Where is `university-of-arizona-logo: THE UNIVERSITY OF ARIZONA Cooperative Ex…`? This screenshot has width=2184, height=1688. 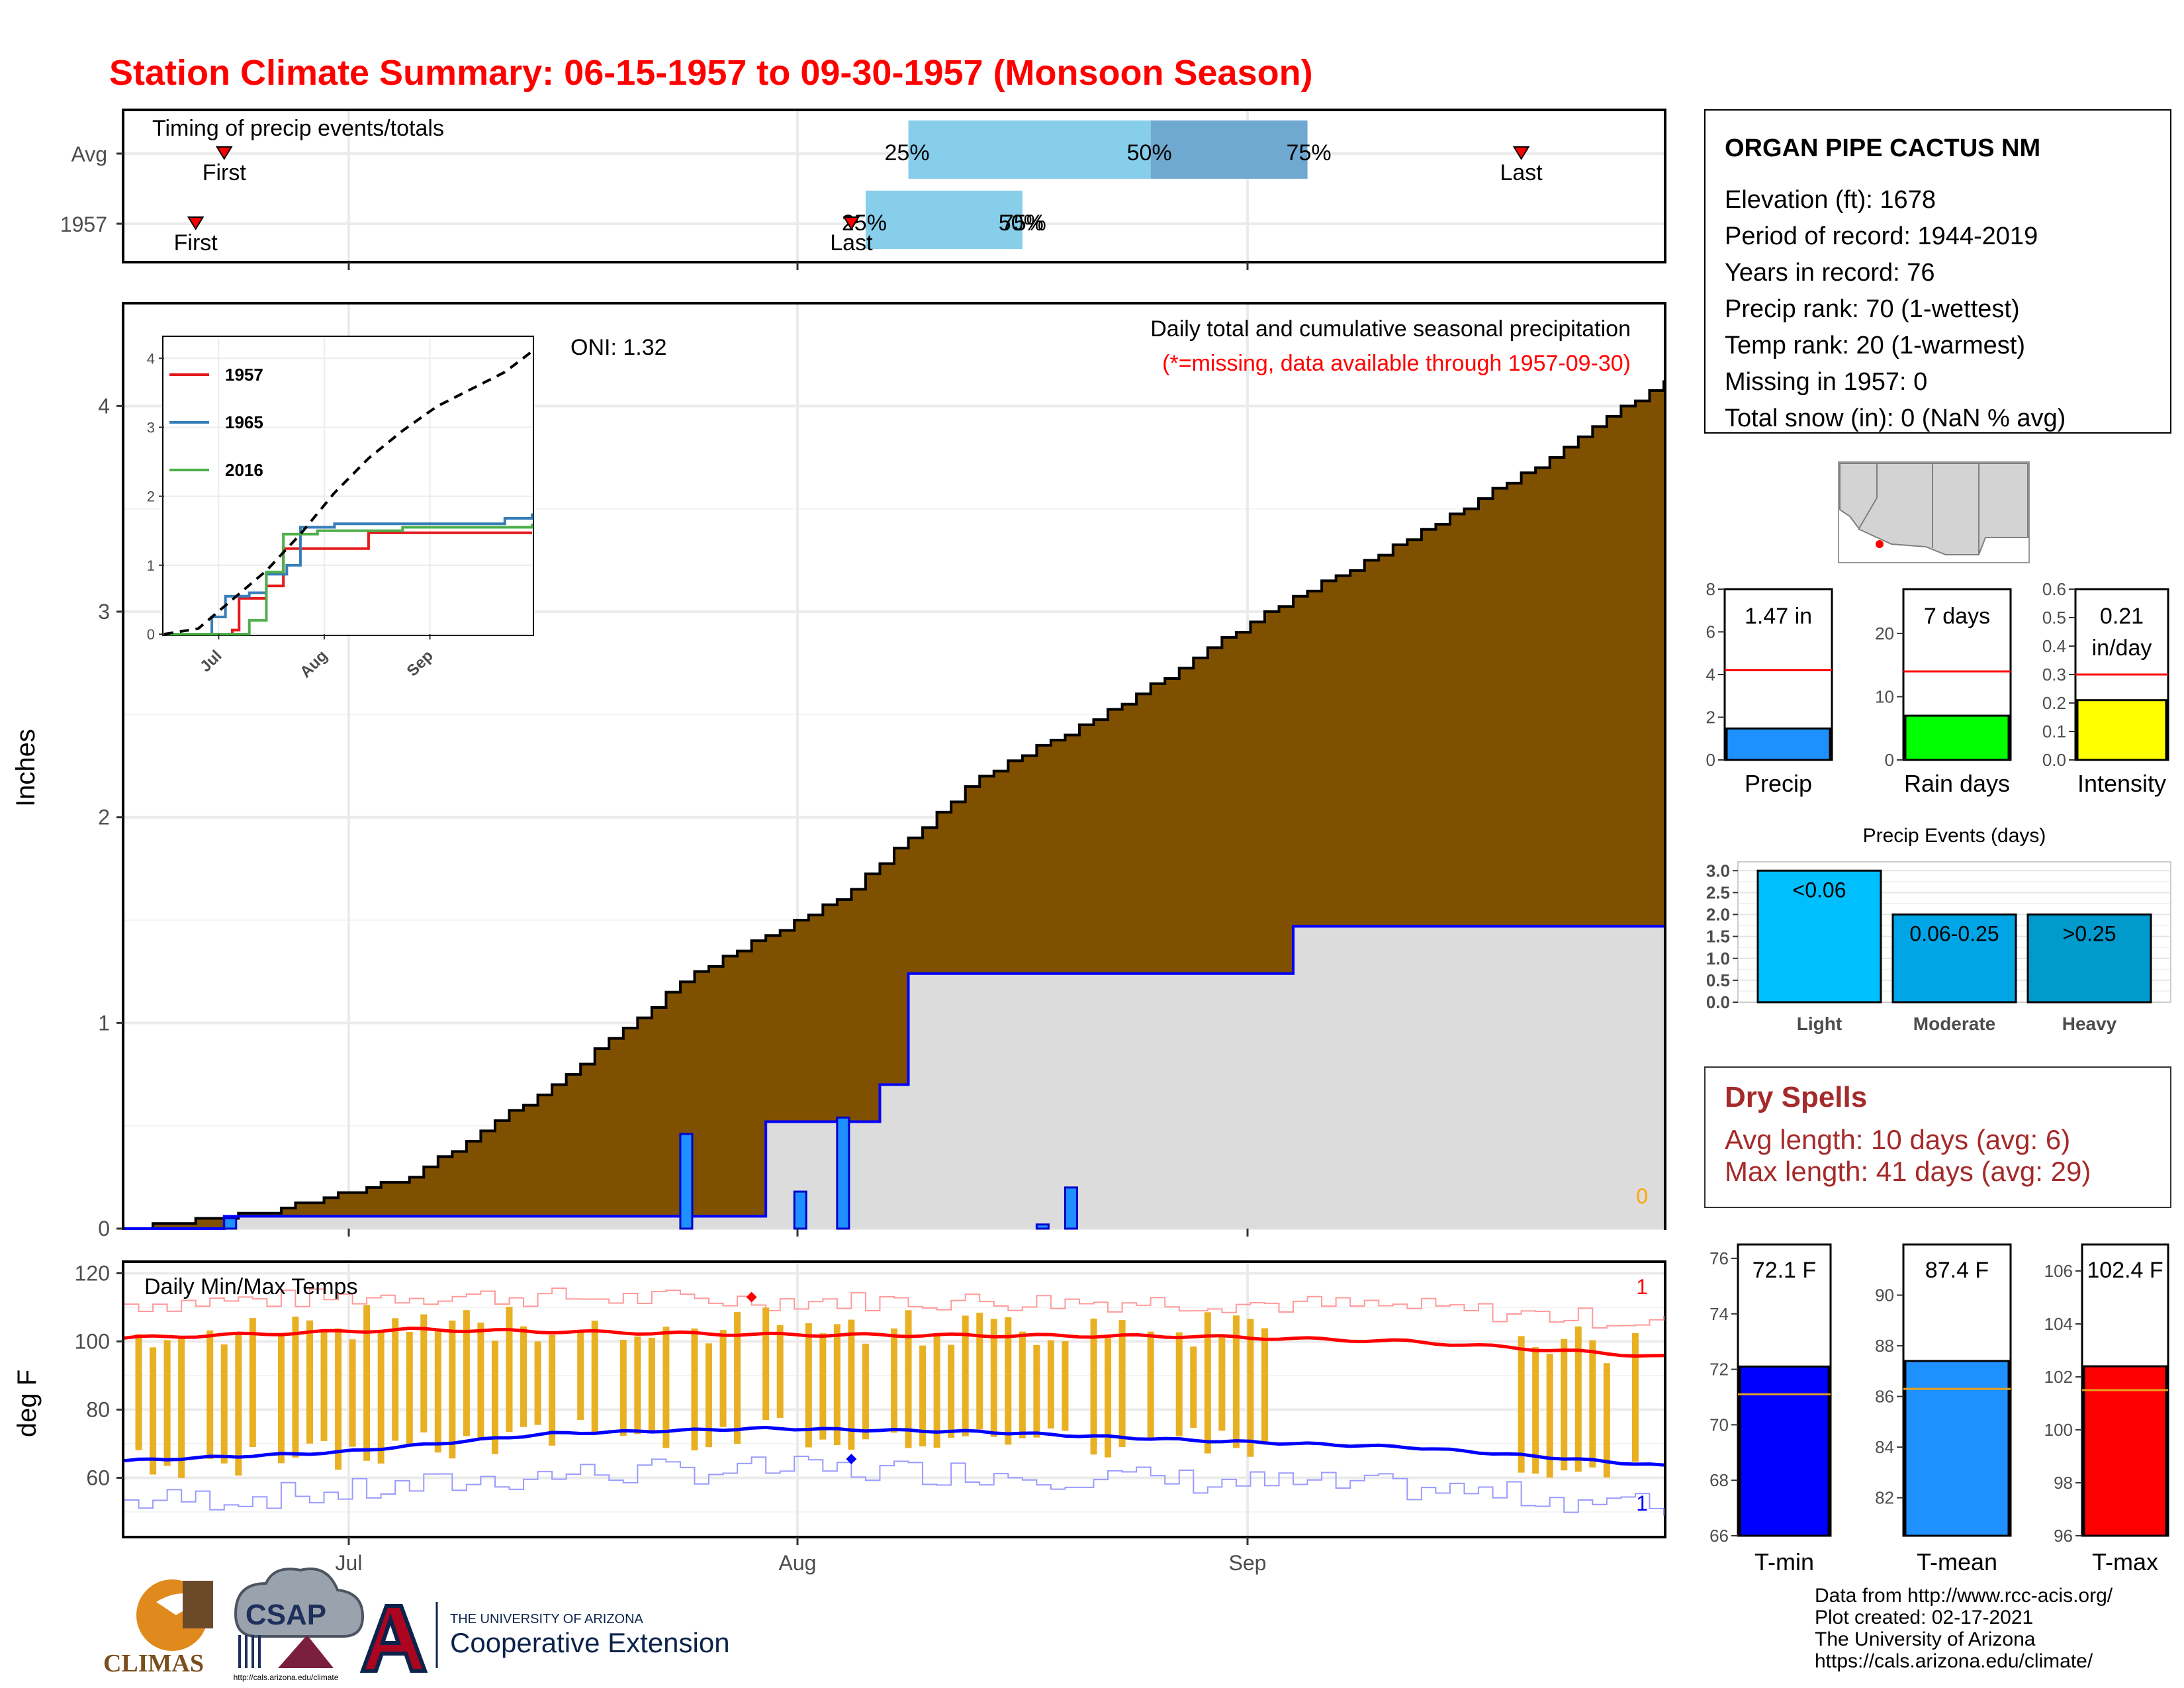
university-of-arizona-logo: THE UNIVERSITY OF ARIZONA Cooperative Ex… is located at coordinates (544, 1637).